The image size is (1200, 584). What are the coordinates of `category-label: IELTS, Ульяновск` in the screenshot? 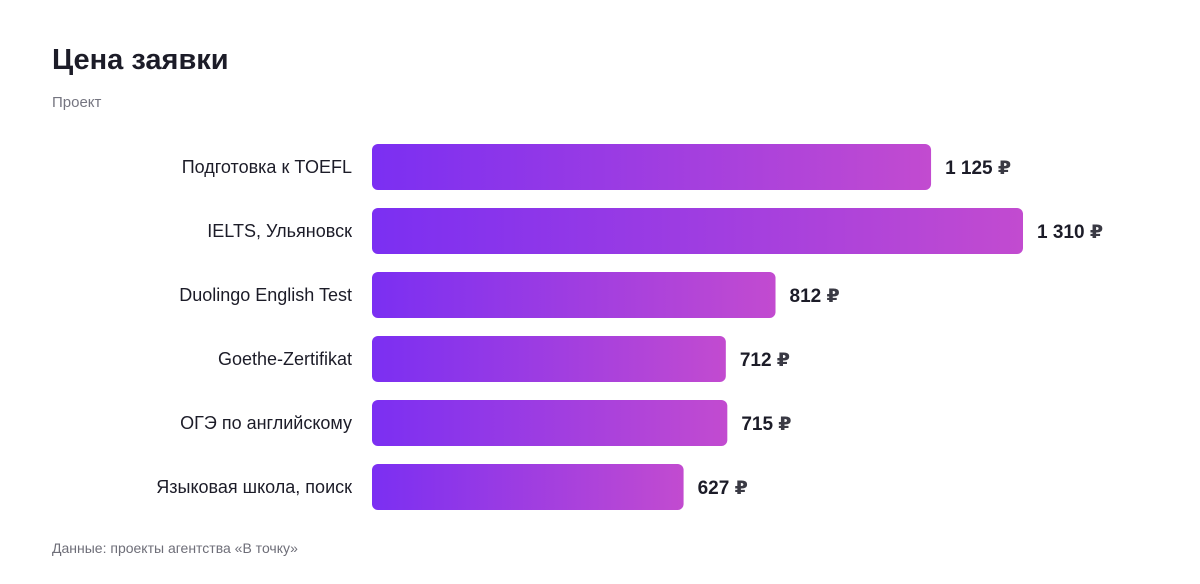 It's located at (279, 231).